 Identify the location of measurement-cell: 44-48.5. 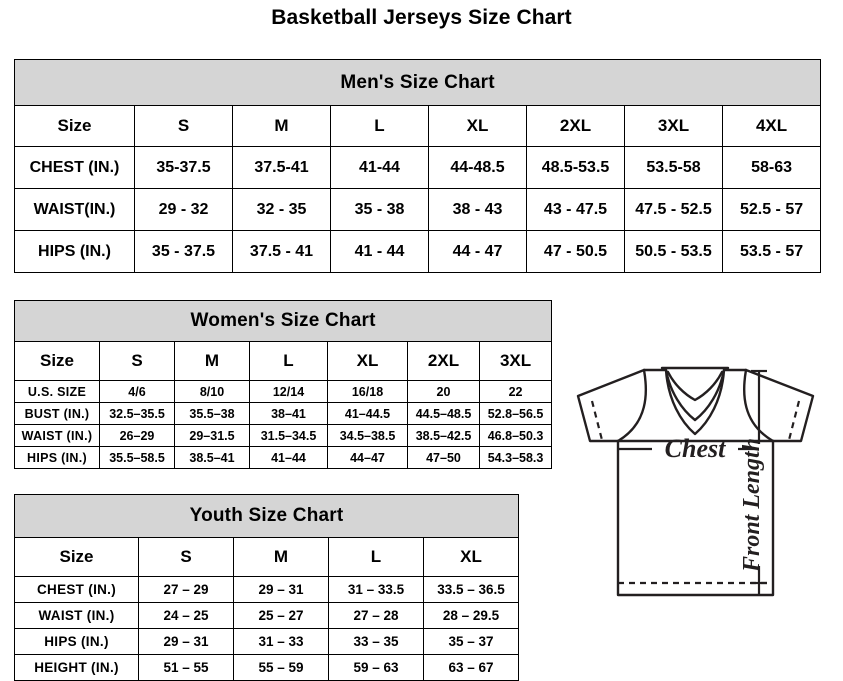
(477, 167).